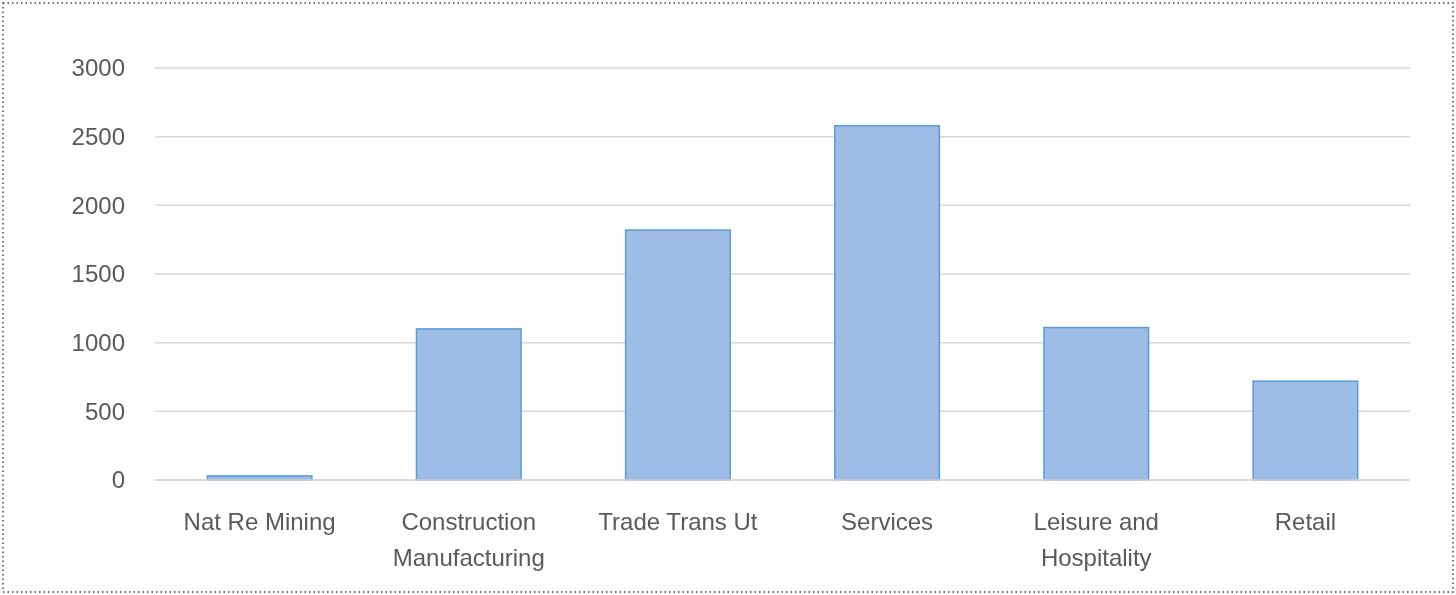  Describe the element at coordinates (1096, 539) in the screenshot. I see `x-tick-label: Leisure and Hospitality` at that location.